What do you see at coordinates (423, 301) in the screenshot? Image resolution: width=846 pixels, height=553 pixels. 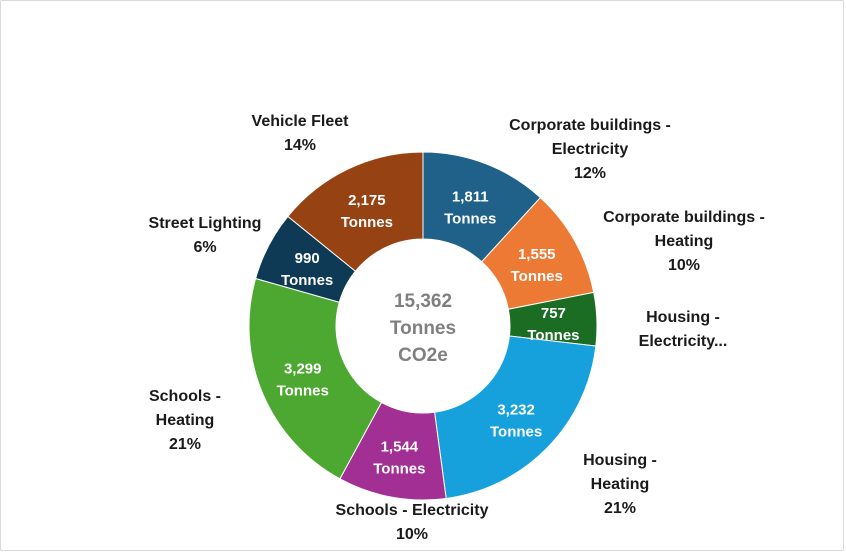 I see `center-total-value: 15,362` at bounding box center [423, 301].